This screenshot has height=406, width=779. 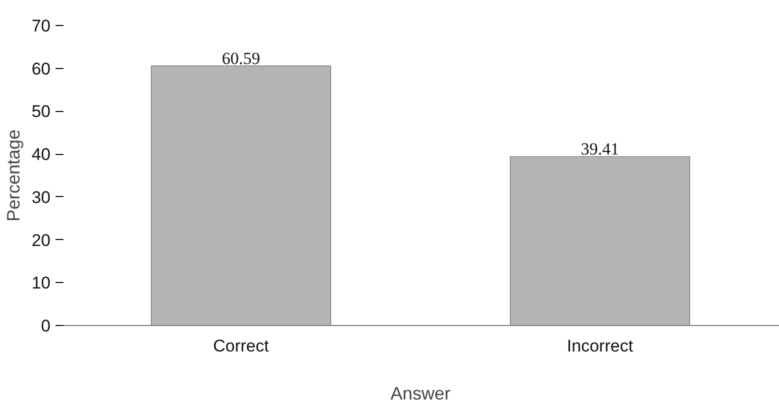 I want to click on data-label: 60.59, so click(x=241, y=58).